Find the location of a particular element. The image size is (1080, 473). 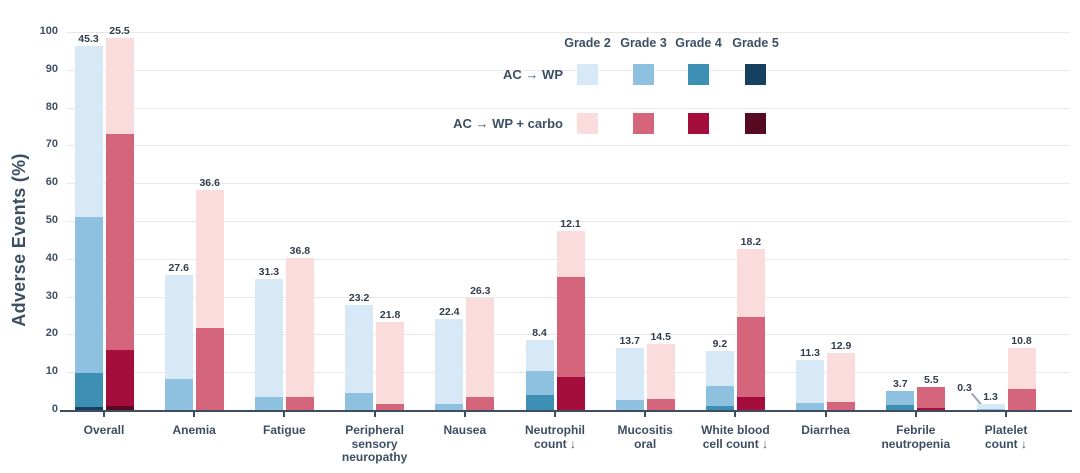

bar-value-label: 45.3 is located at coordinates (88, 38).